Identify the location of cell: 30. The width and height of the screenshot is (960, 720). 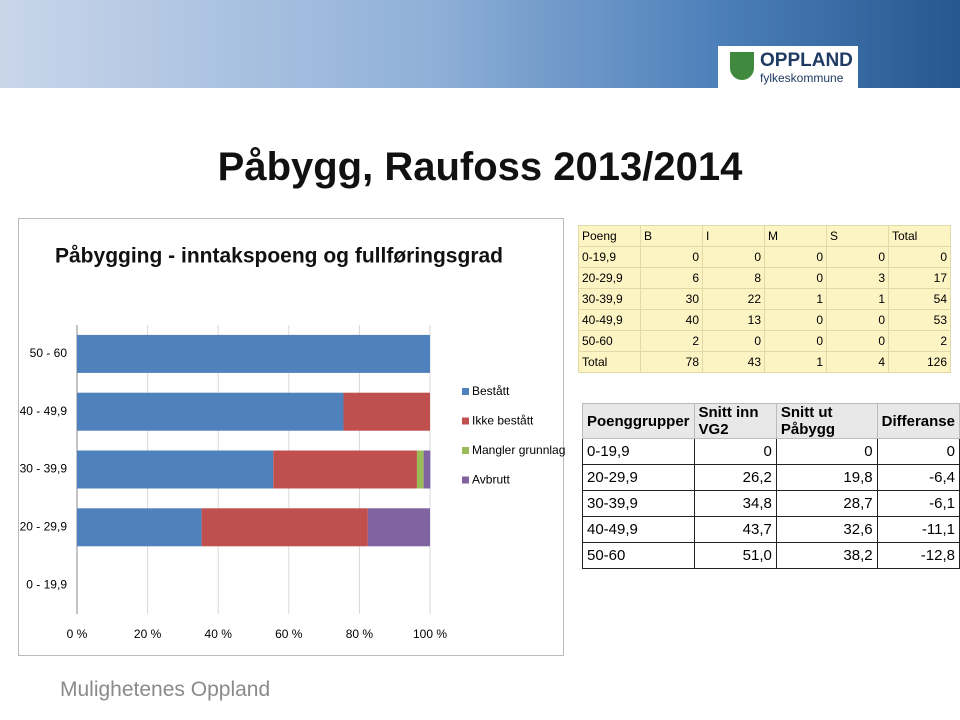
(671, 299).